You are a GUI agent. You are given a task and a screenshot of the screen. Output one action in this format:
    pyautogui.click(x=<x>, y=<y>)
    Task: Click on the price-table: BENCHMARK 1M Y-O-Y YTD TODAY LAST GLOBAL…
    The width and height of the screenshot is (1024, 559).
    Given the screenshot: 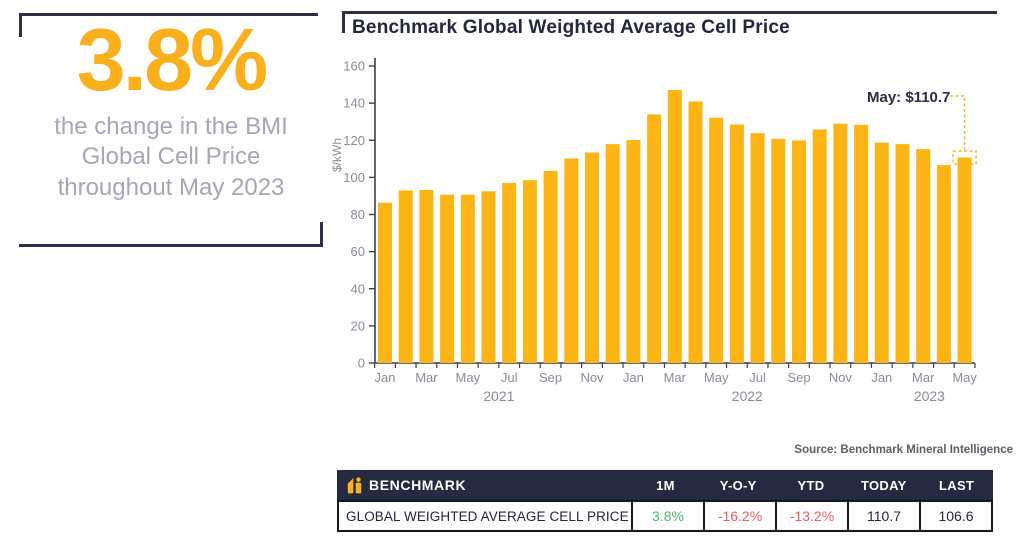 What is the action you would take?
    pyautogui.click(x=665, y=501)
    